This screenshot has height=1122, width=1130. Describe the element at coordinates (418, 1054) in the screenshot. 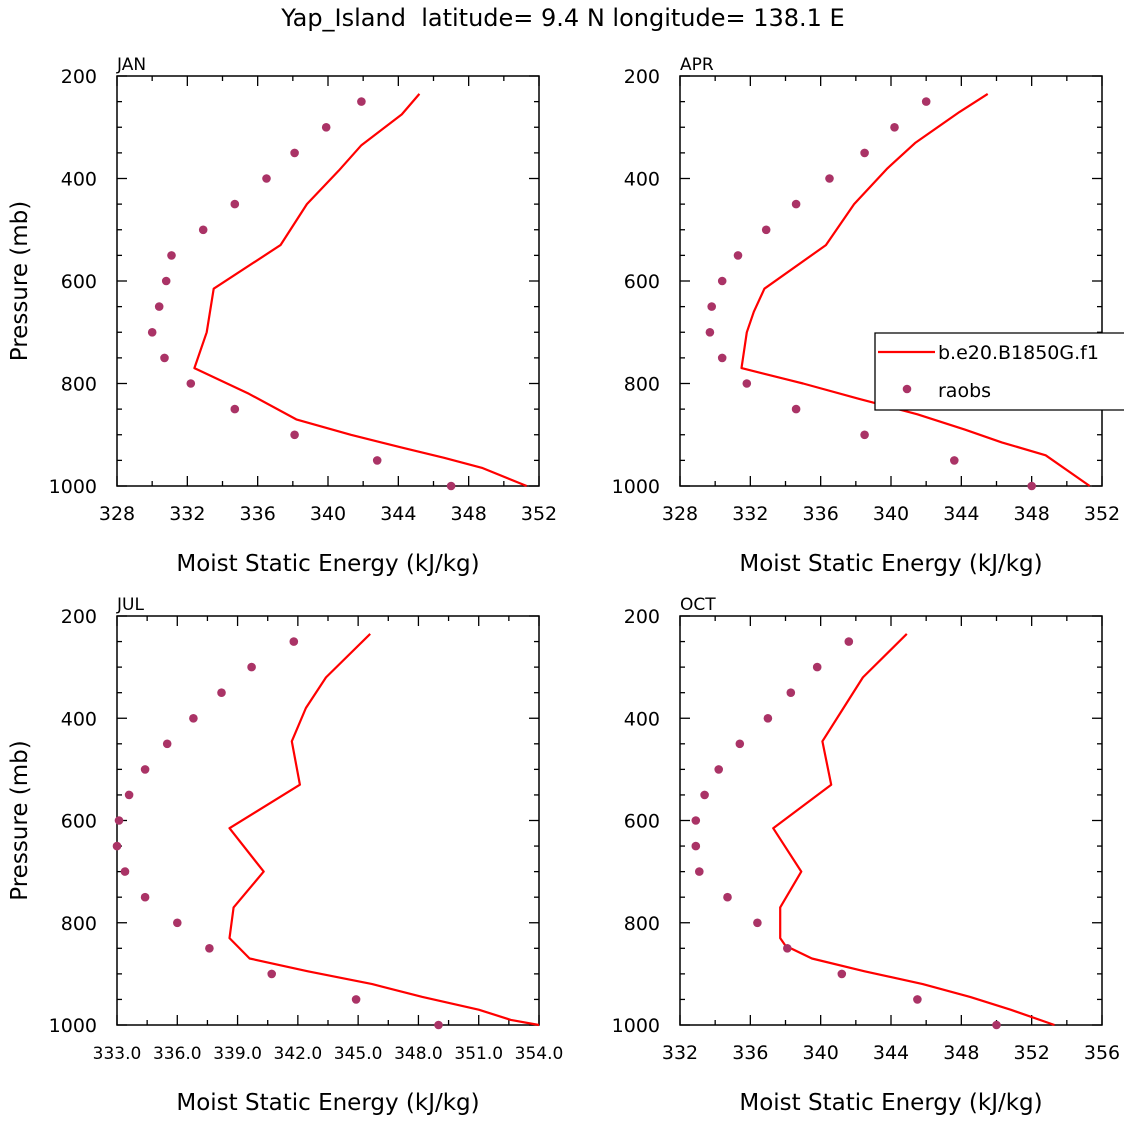

I see `x-tick-label: 348.0` at that location.